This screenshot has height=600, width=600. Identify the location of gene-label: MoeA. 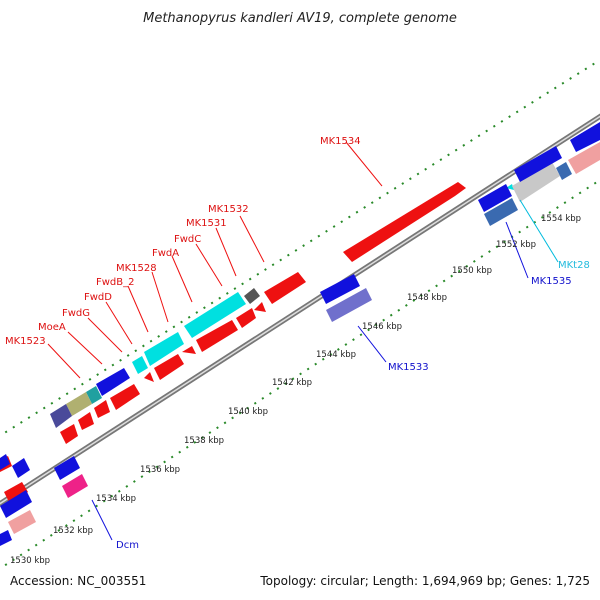
(52, 327).